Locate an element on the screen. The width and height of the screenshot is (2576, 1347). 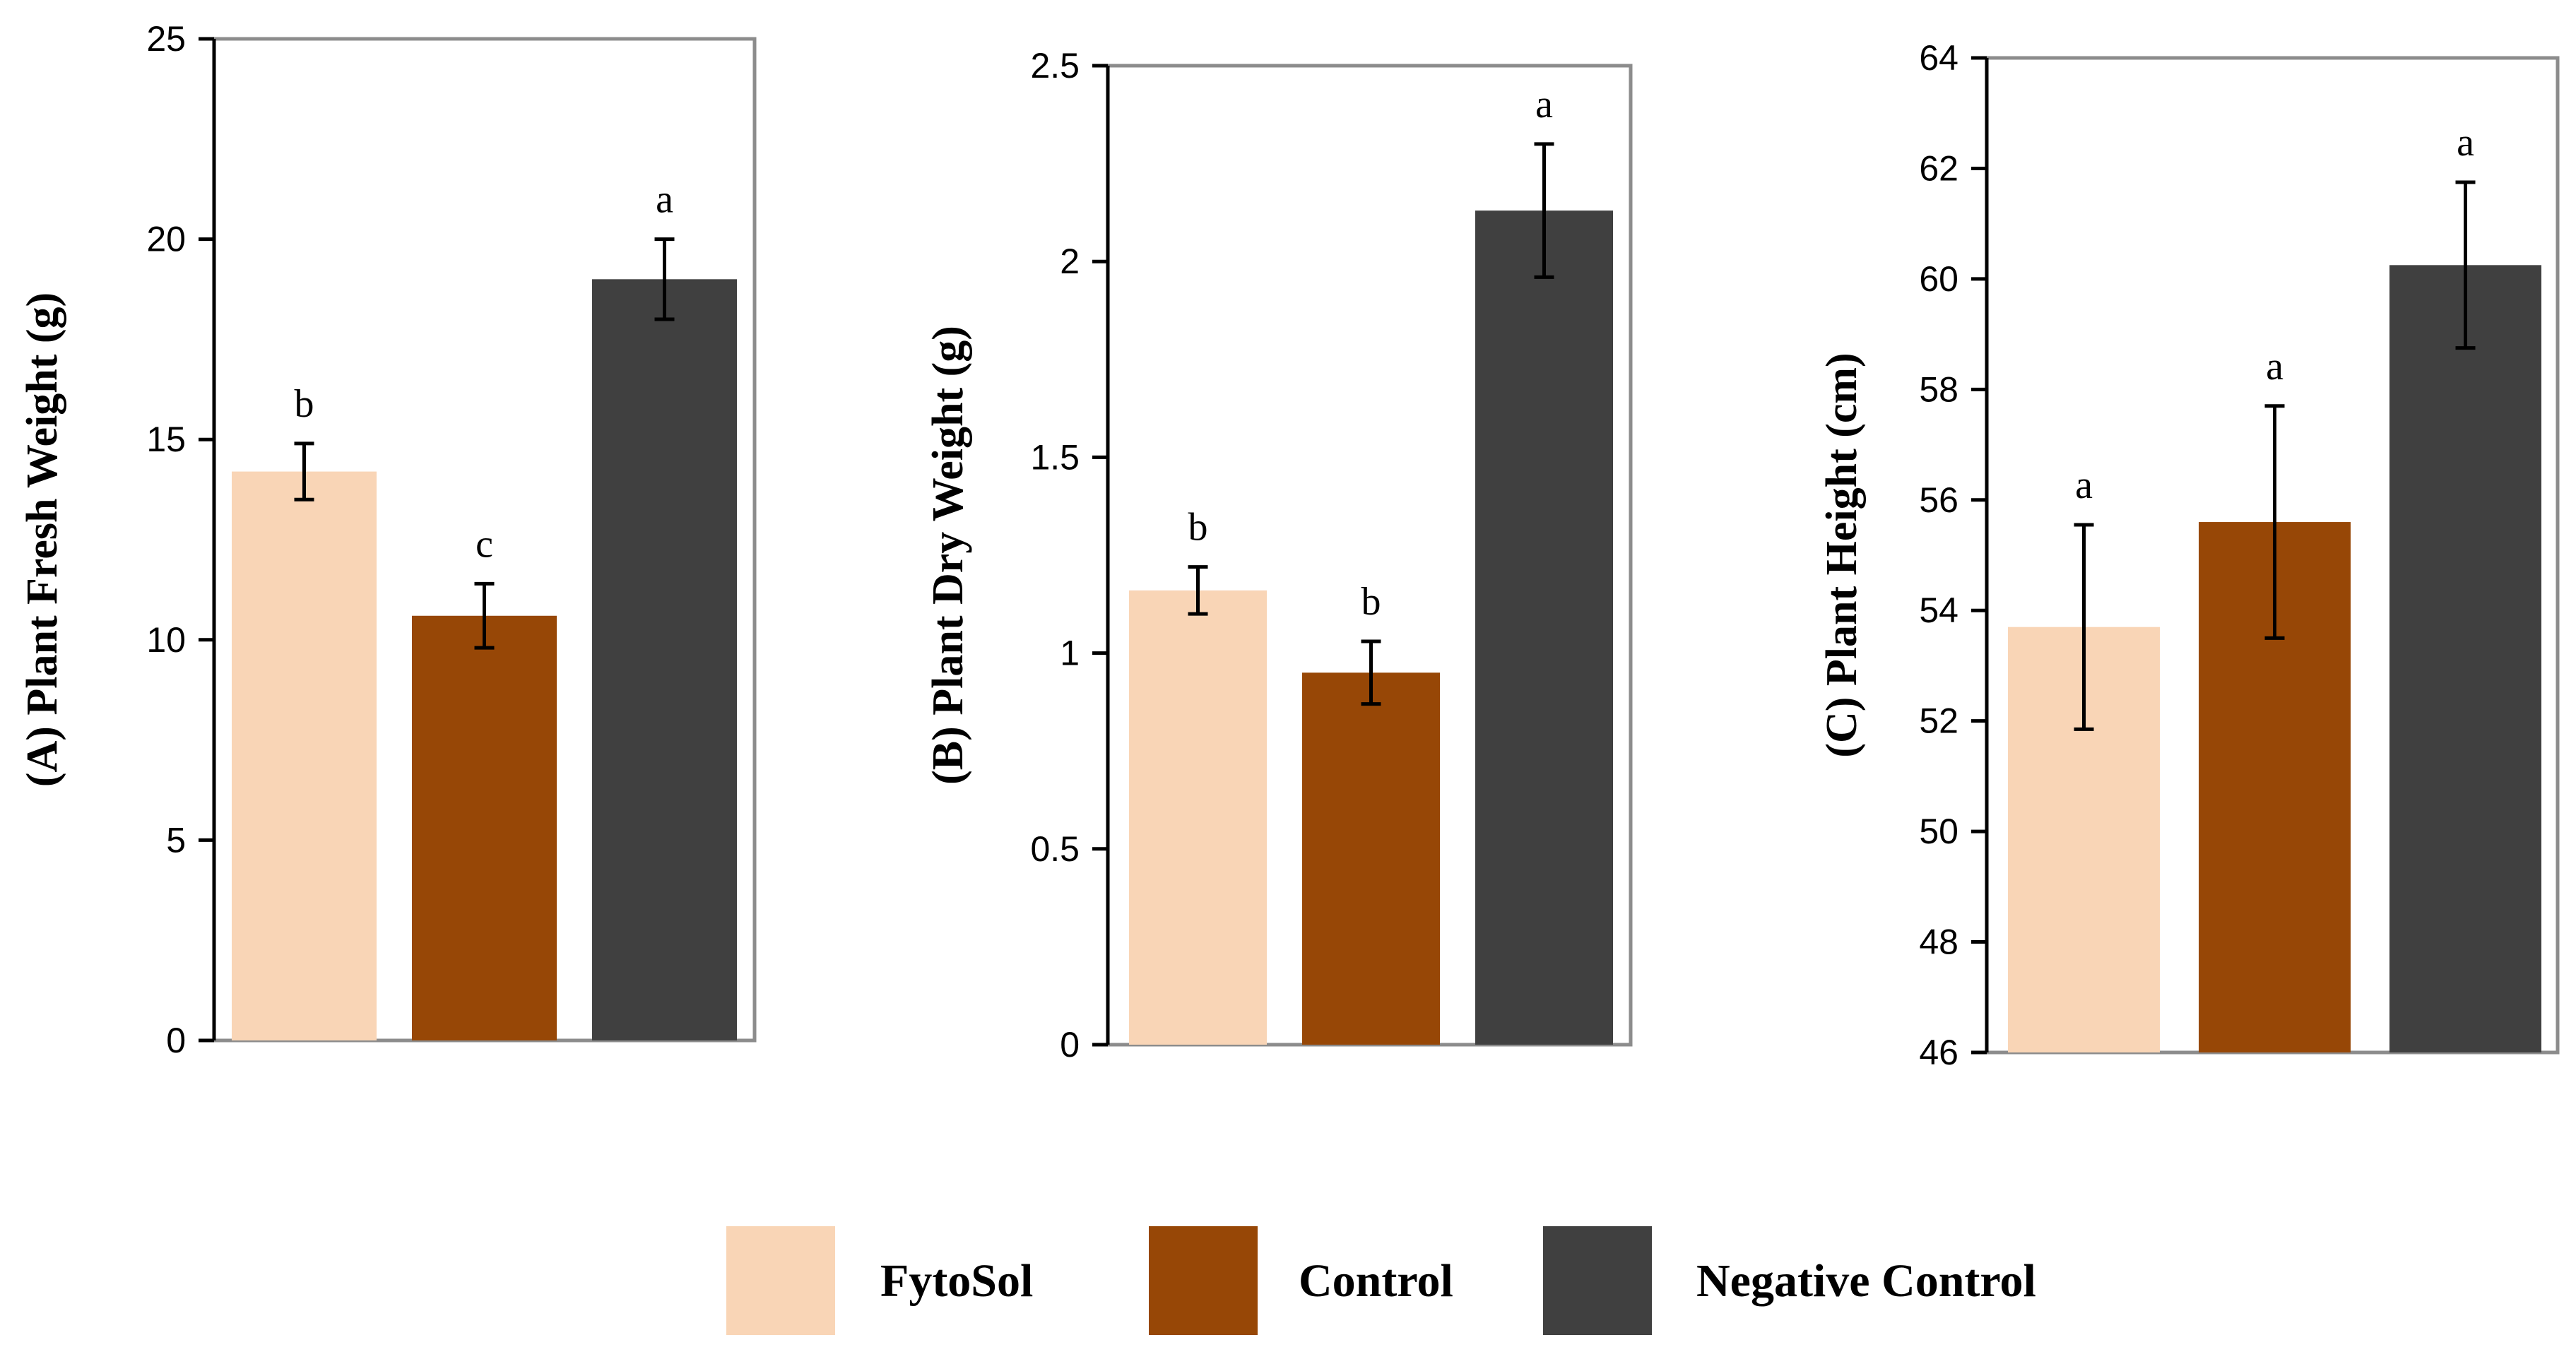
legend-label-control: Control is located at coordinates (1376, 1281).